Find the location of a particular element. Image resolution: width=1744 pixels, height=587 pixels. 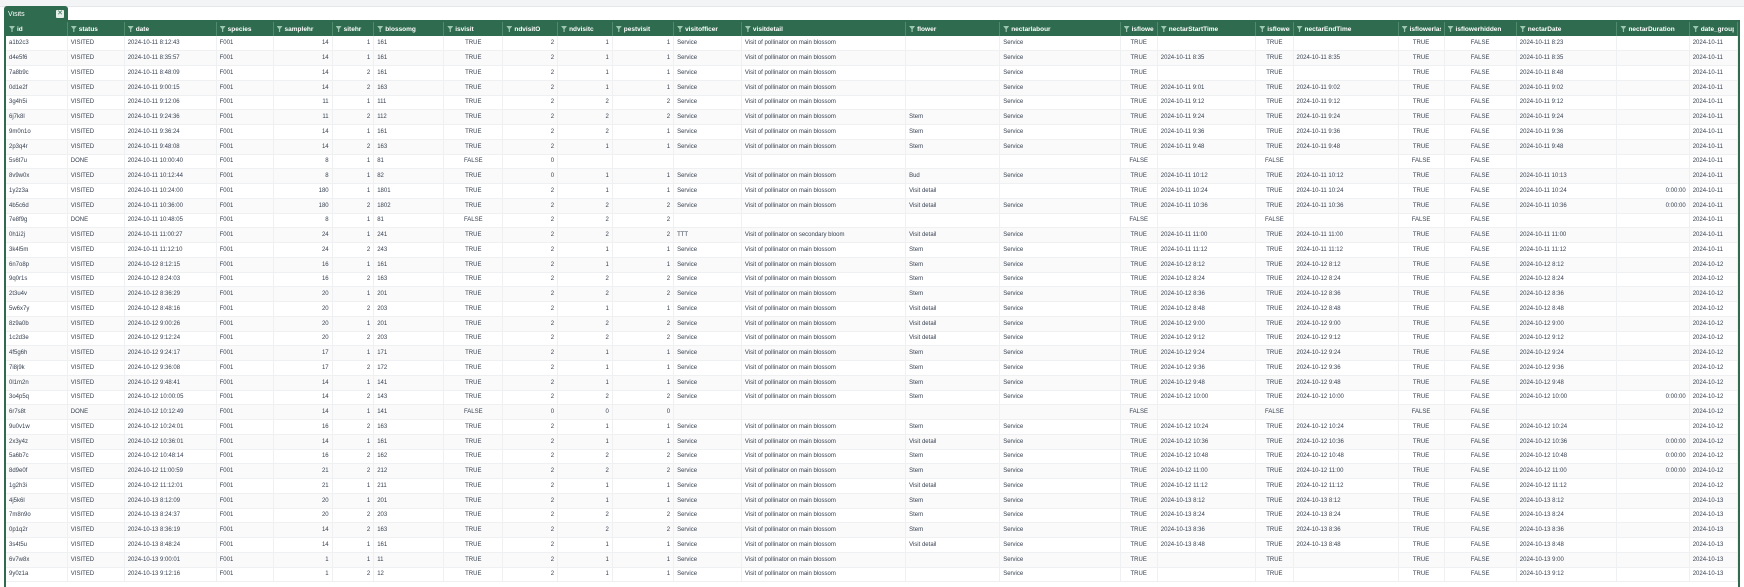

table-cell: 2024-10-12 9:36 is located at coordinates (1346, 368).